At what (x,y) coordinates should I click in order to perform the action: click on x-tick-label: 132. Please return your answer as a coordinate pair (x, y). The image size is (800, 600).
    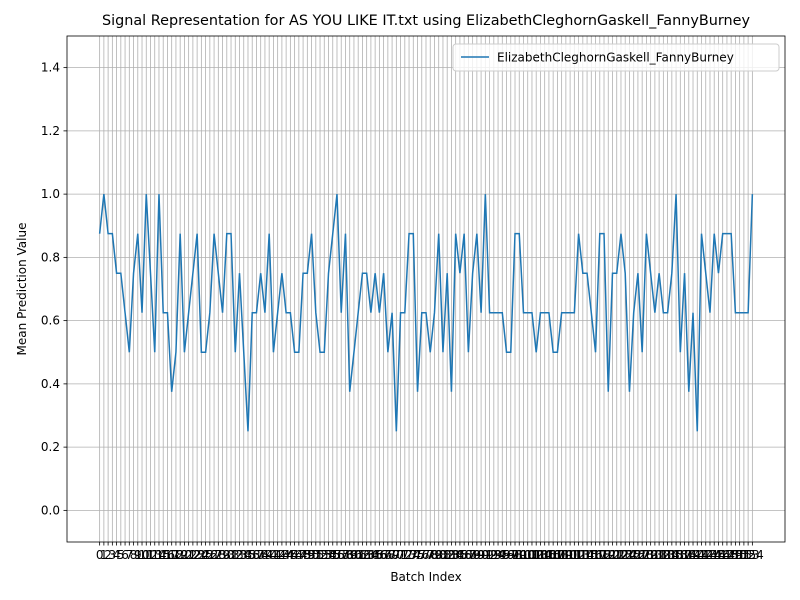
    Looking at the image, I should click on (659, 555).